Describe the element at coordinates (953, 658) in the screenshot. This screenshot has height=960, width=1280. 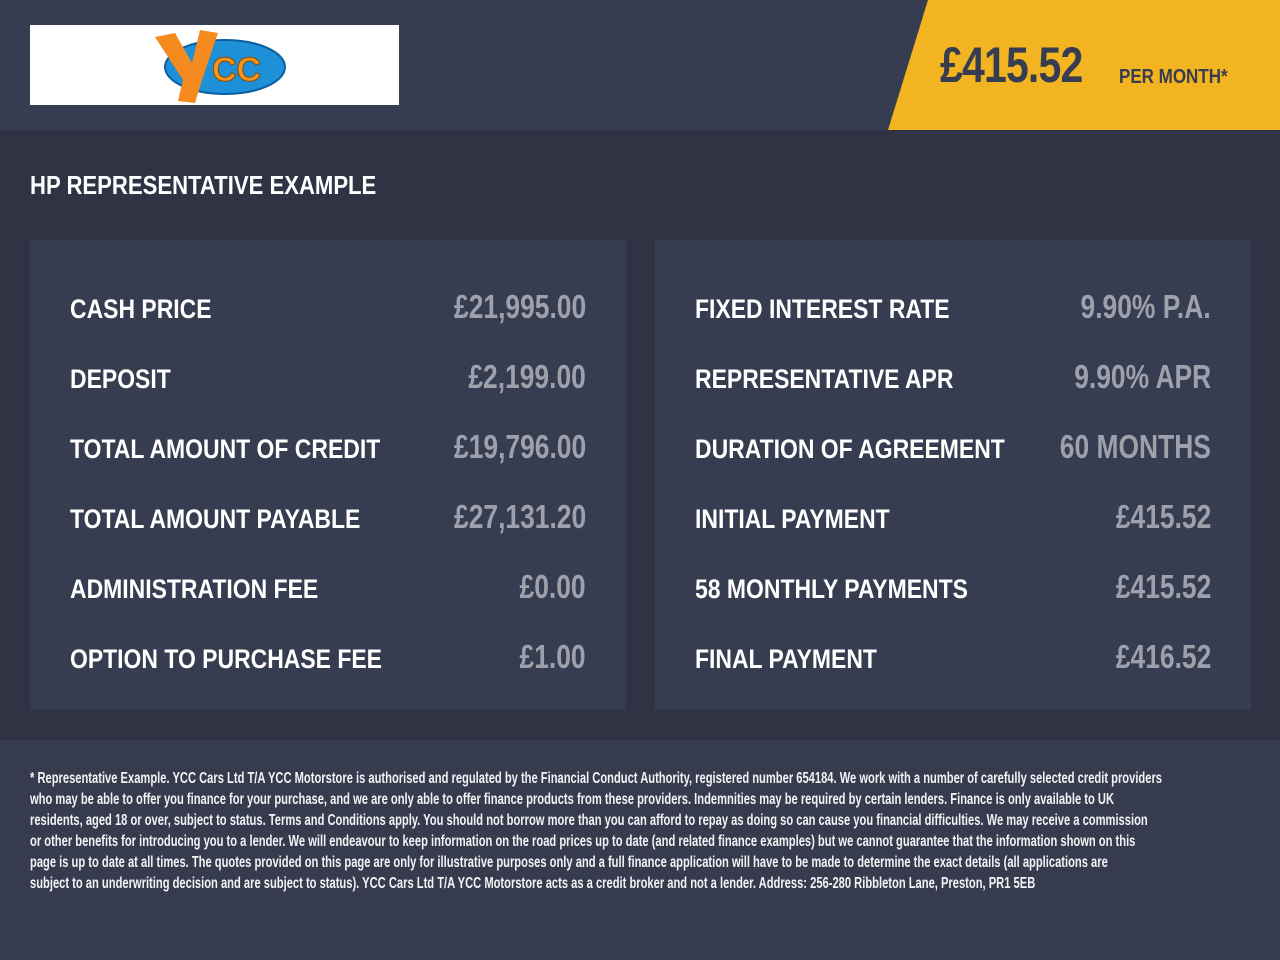
I see `finance-row: FINAL PAYMENT £416.52` at that location.